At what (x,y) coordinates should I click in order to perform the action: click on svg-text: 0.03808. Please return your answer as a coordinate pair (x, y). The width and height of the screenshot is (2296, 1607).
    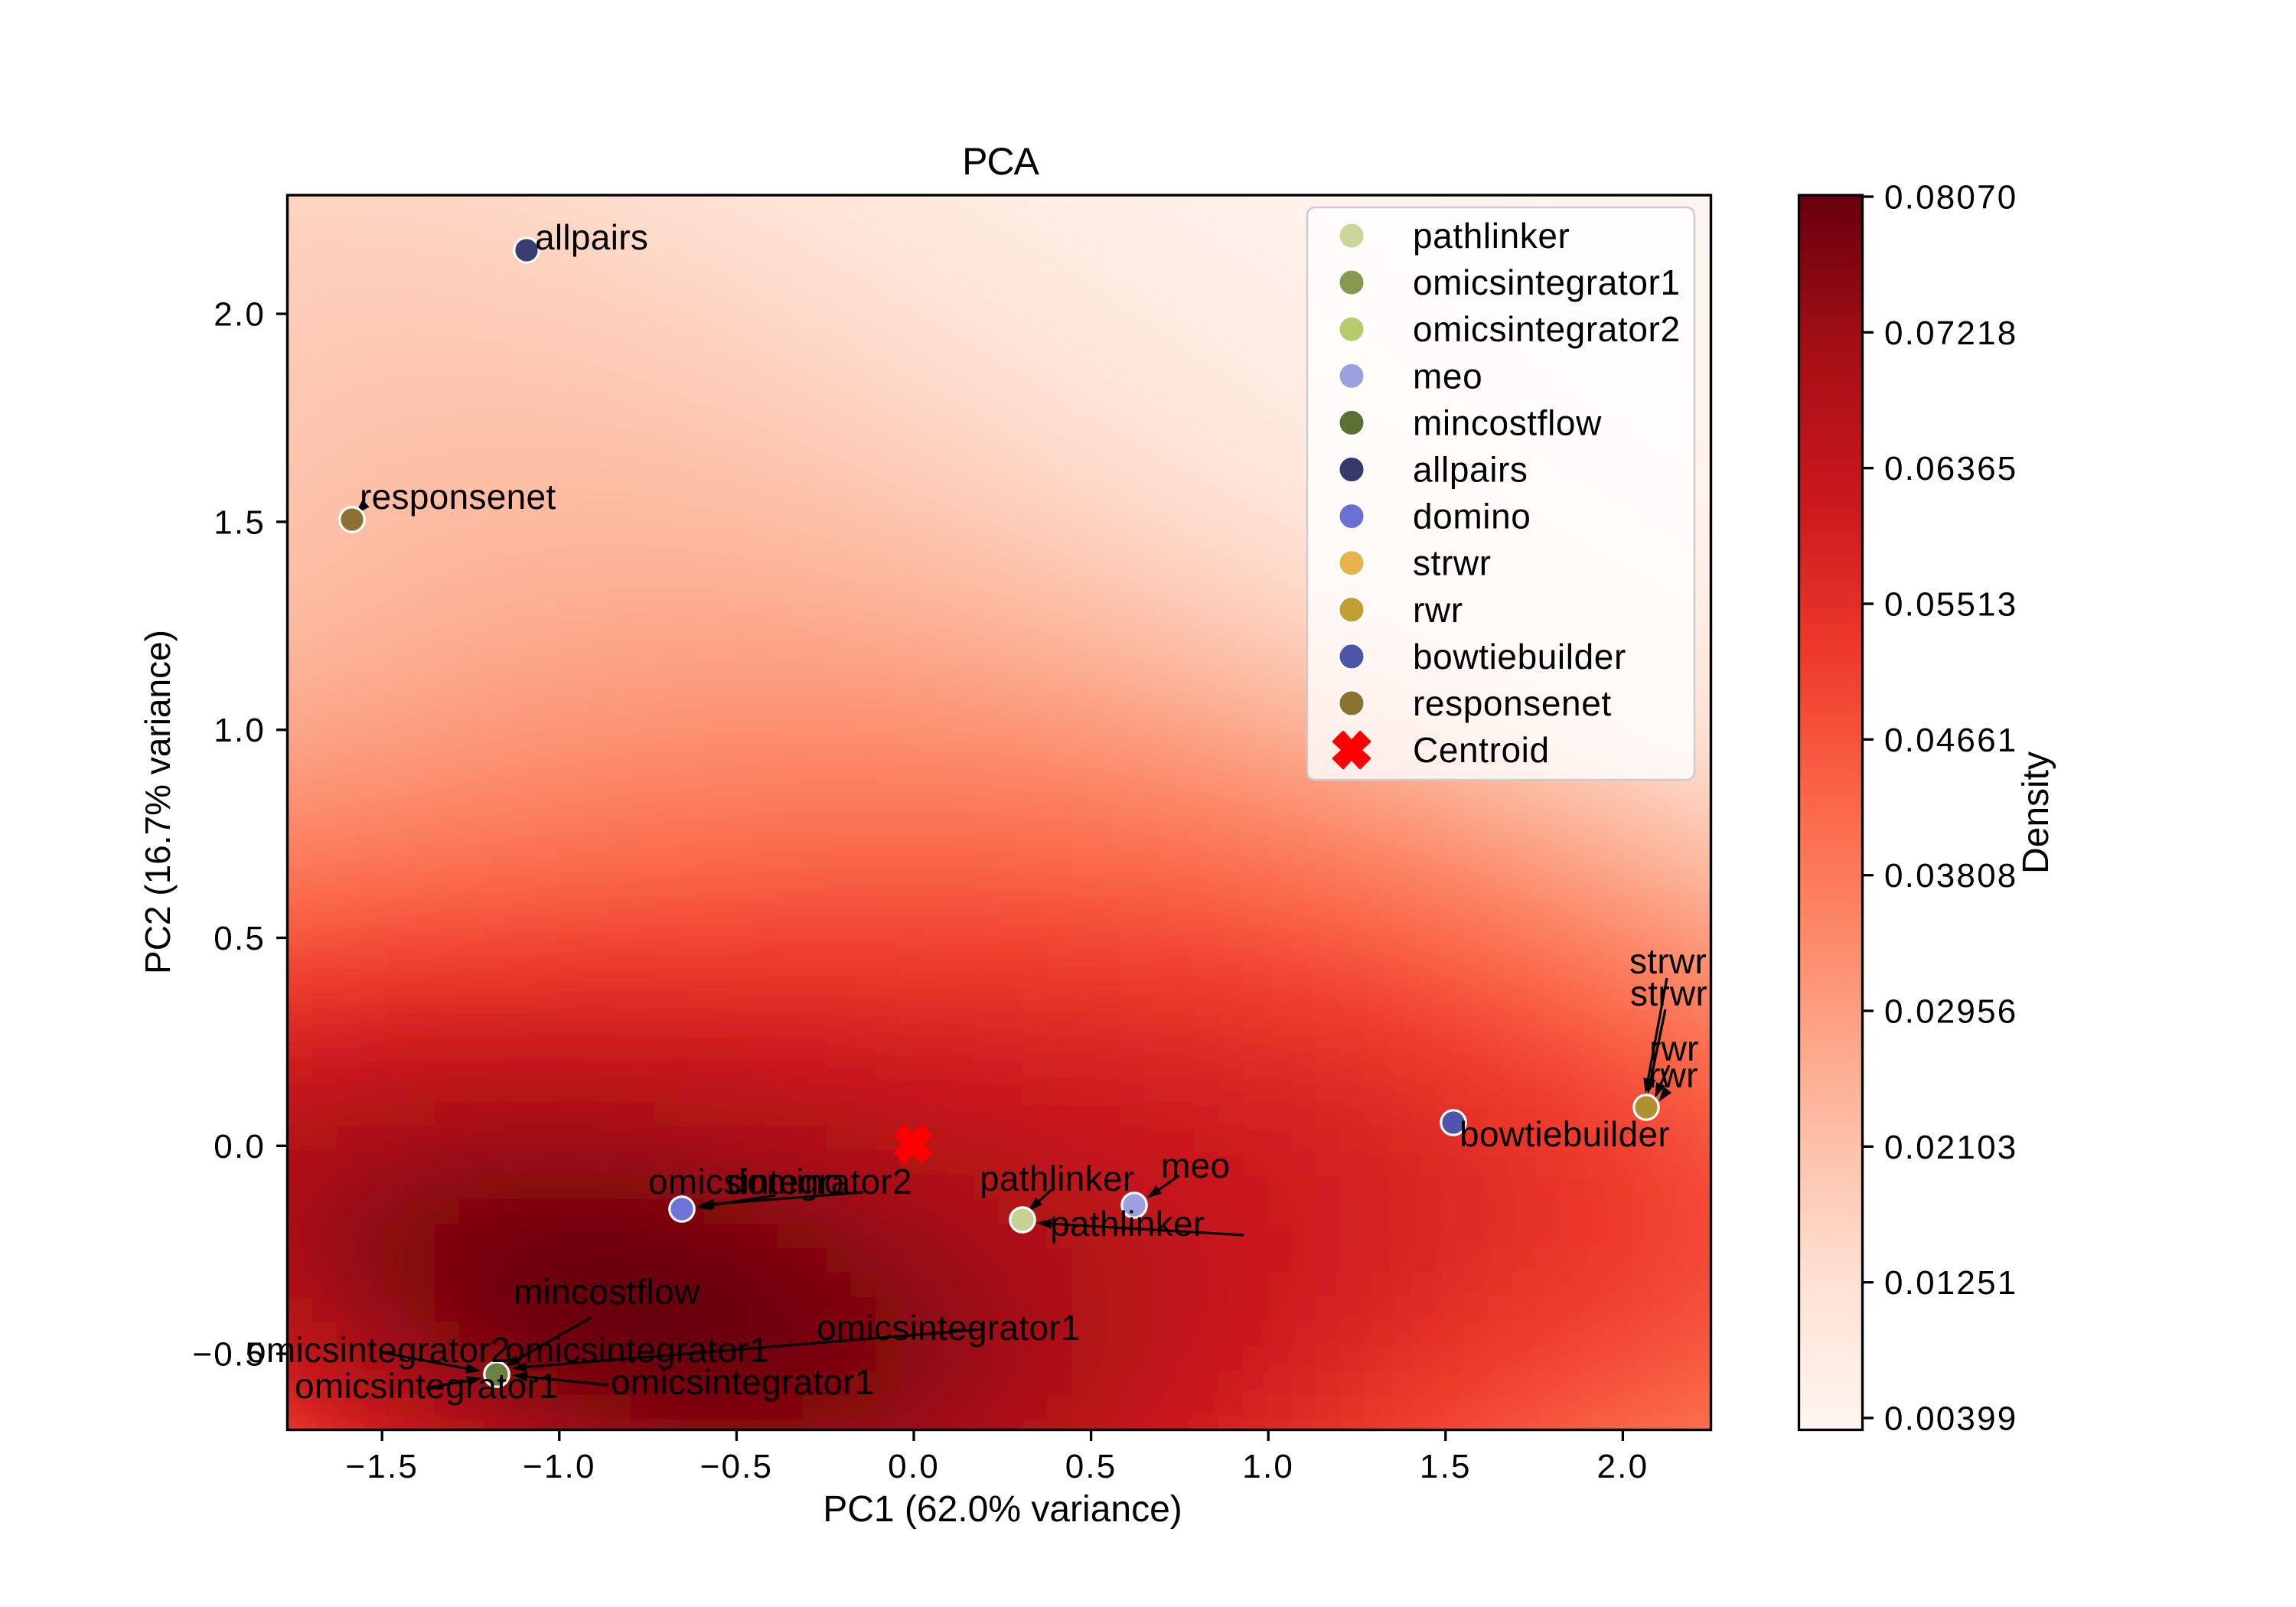
    Looking at the image, I should click on (1950, 876).